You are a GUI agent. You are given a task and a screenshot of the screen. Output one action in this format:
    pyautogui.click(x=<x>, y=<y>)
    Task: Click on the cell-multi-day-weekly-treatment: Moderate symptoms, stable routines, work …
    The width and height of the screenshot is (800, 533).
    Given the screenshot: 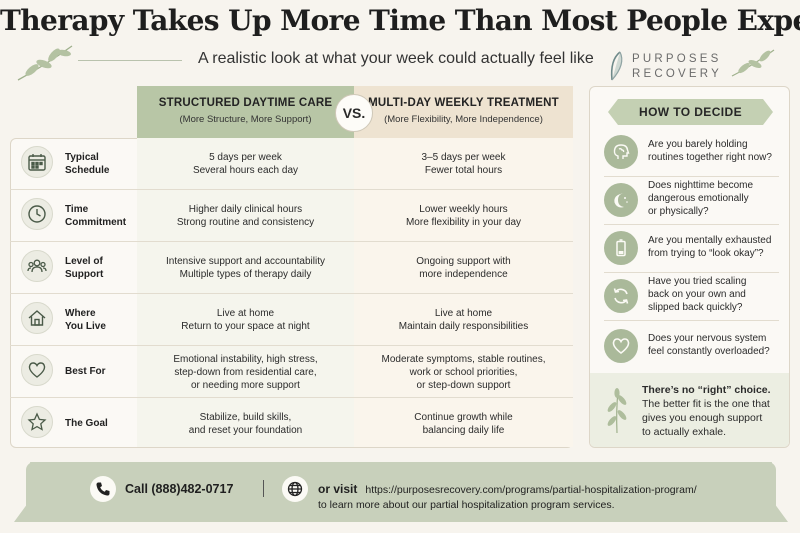 What is the action you would take?
    pyautogui.click(x=463, y=372)
    